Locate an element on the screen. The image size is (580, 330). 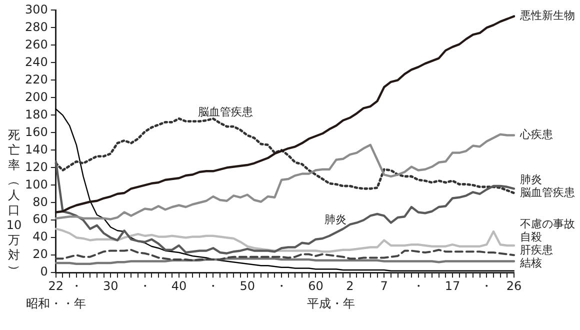
annotation: 脳血管疾患 is located at coordinates (225, 111).